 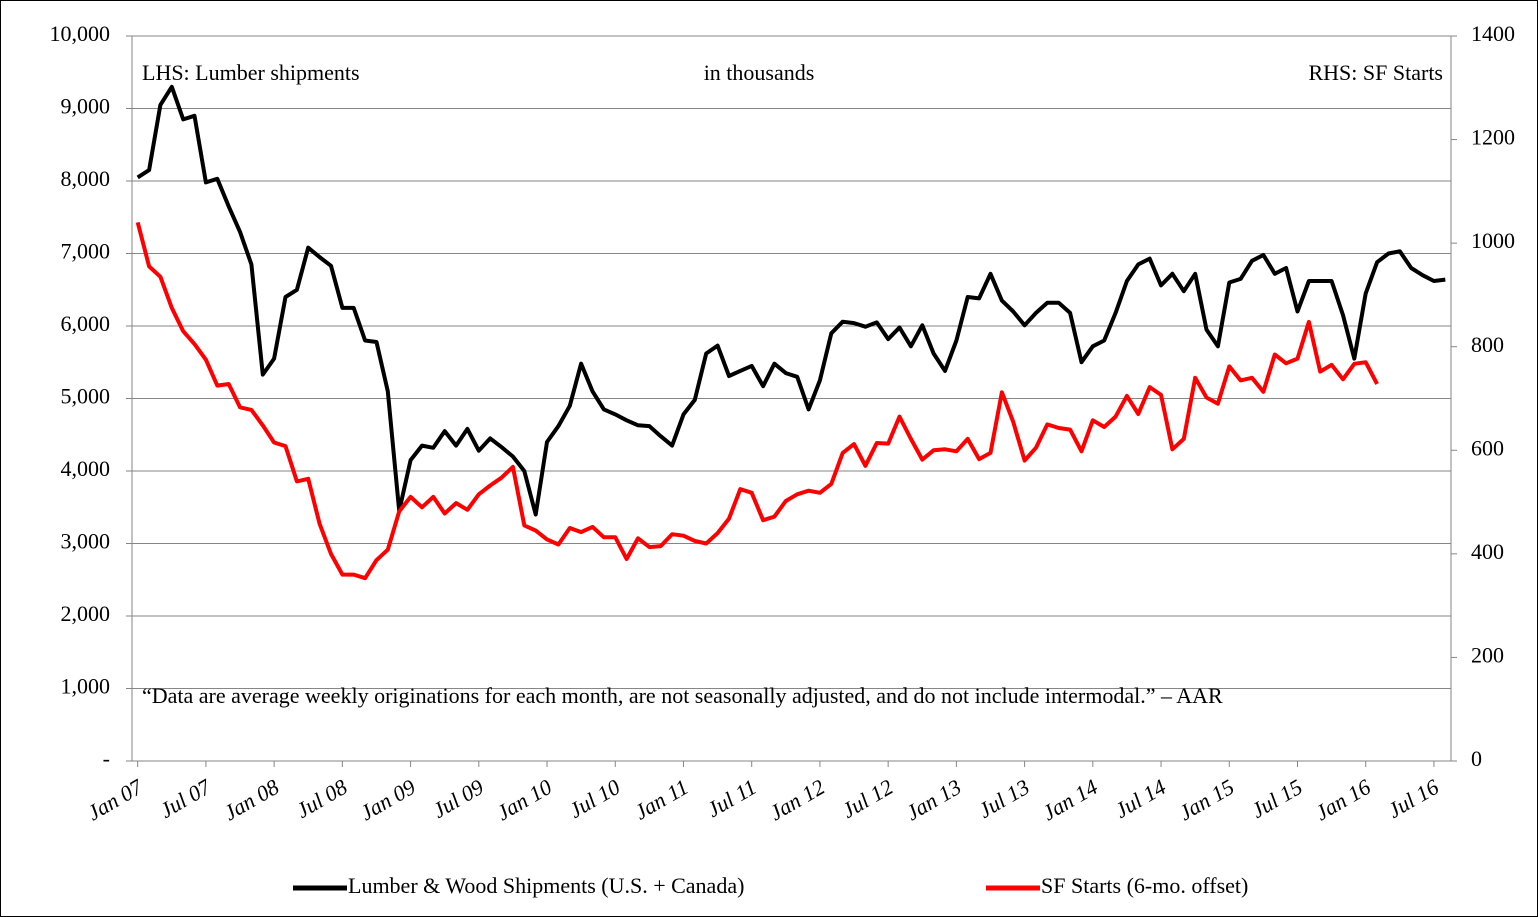 I want to click on x-tick-label: Jul 15, so click(x=1277, y=798).